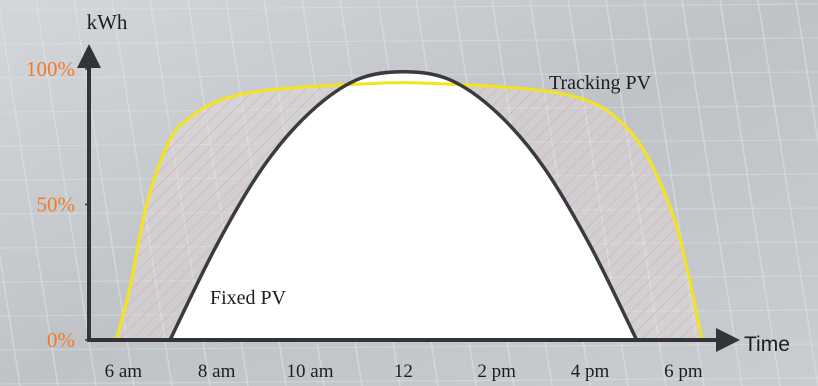  I want to click on x-tick-label: 2 pm, so click(496, 371).